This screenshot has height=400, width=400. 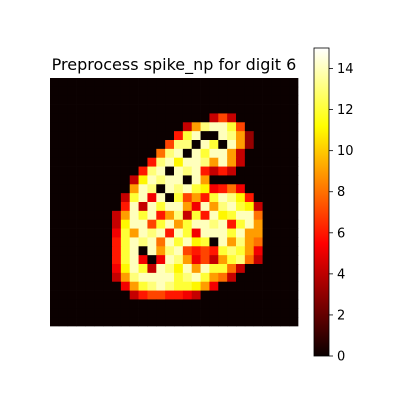 I want to click on colorbar-tick-label: 14, so click(x=345, y=69).